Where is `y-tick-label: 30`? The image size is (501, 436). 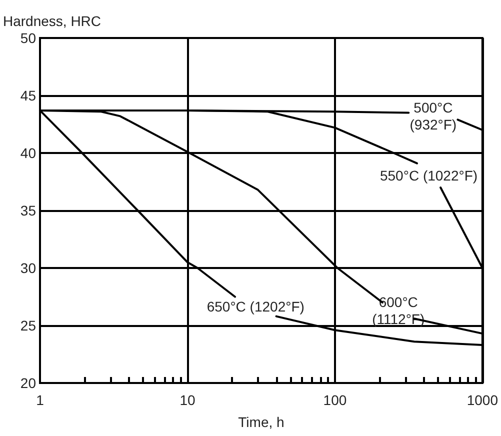 y-tick-label: 30 is located at coordinates (28, 268).